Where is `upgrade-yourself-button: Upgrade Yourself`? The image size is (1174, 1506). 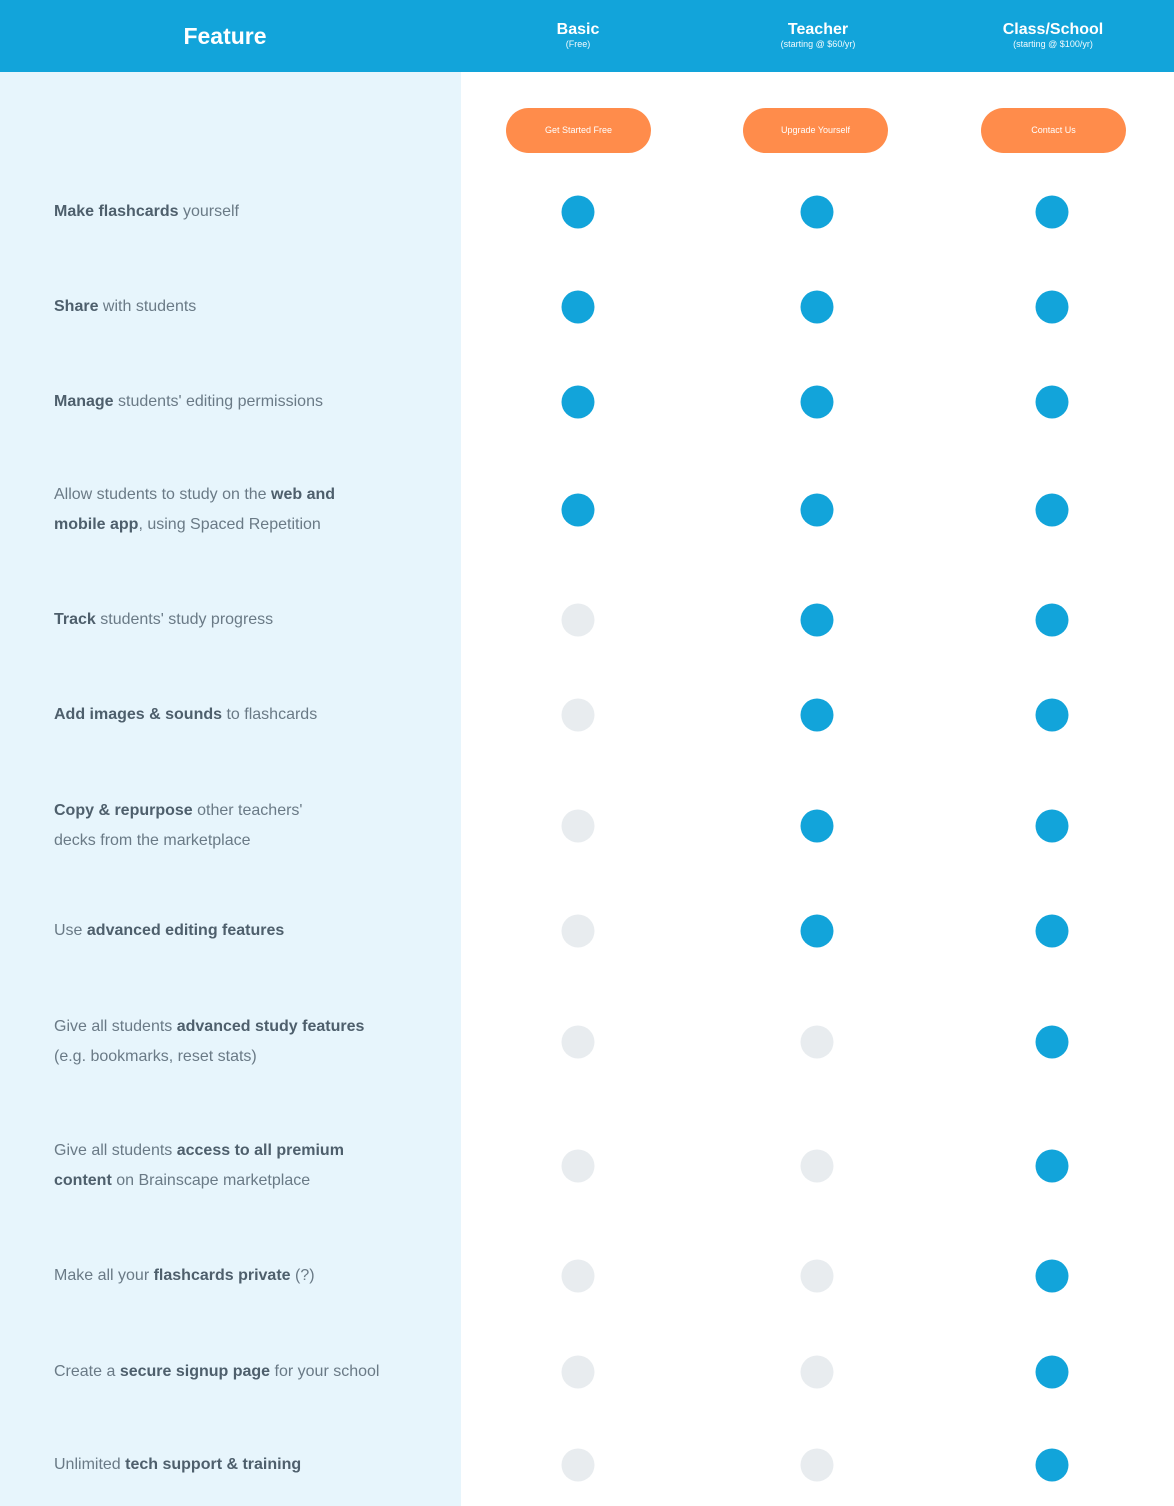
upgrade-yourself-button: Upgrade Yourself is located at coordinates (815, 130).